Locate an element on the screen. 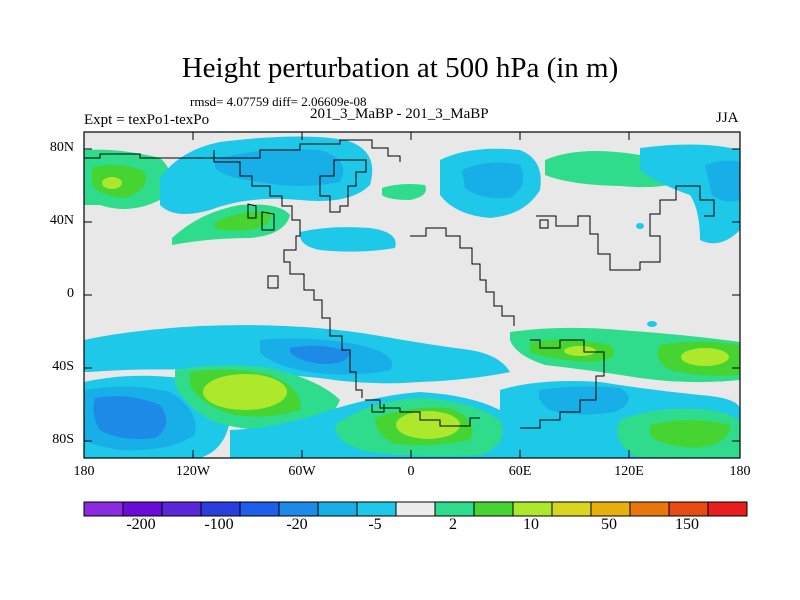  contour-south-blue-band-core is located at coordinates (320, 355).